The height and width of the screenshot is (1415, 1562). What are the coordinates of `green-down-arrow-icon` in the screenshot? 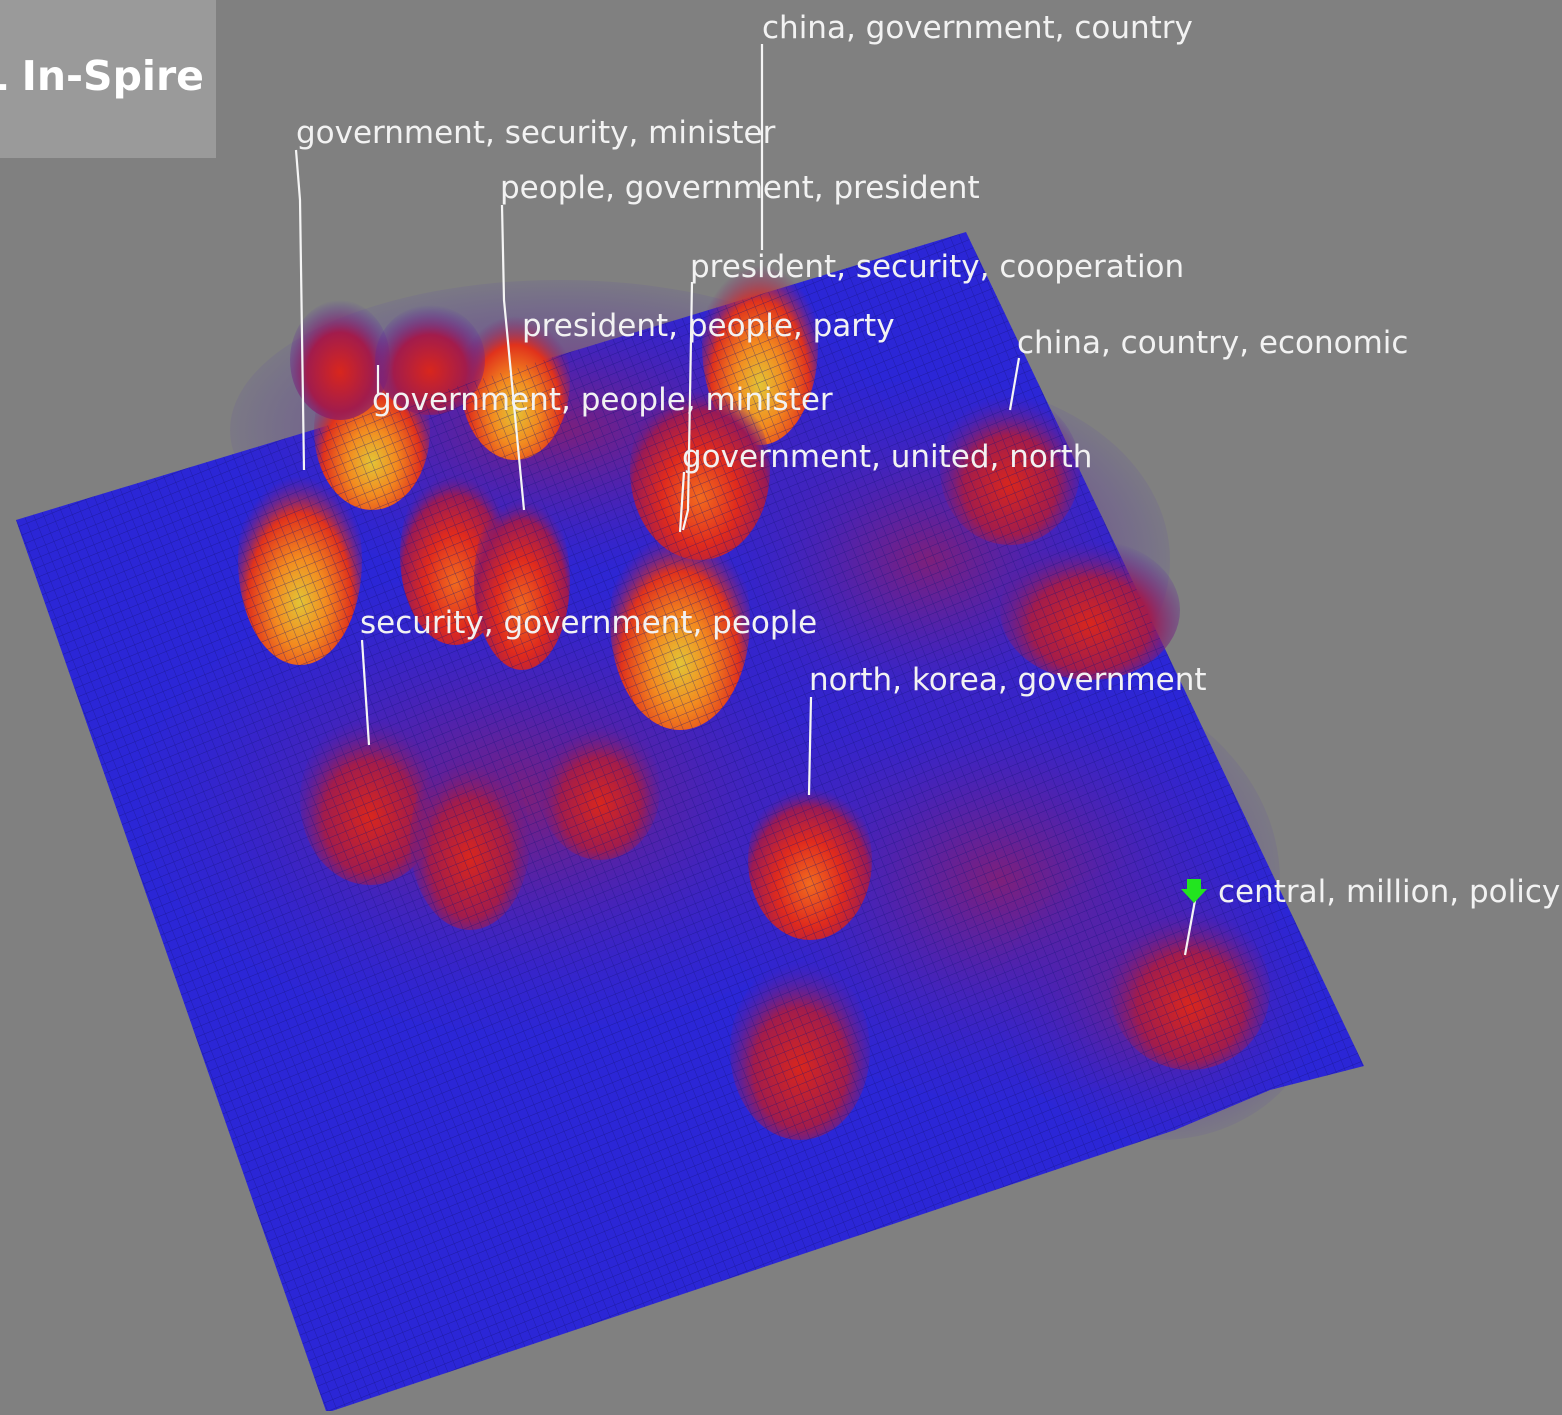 It's located at (1194, 891).